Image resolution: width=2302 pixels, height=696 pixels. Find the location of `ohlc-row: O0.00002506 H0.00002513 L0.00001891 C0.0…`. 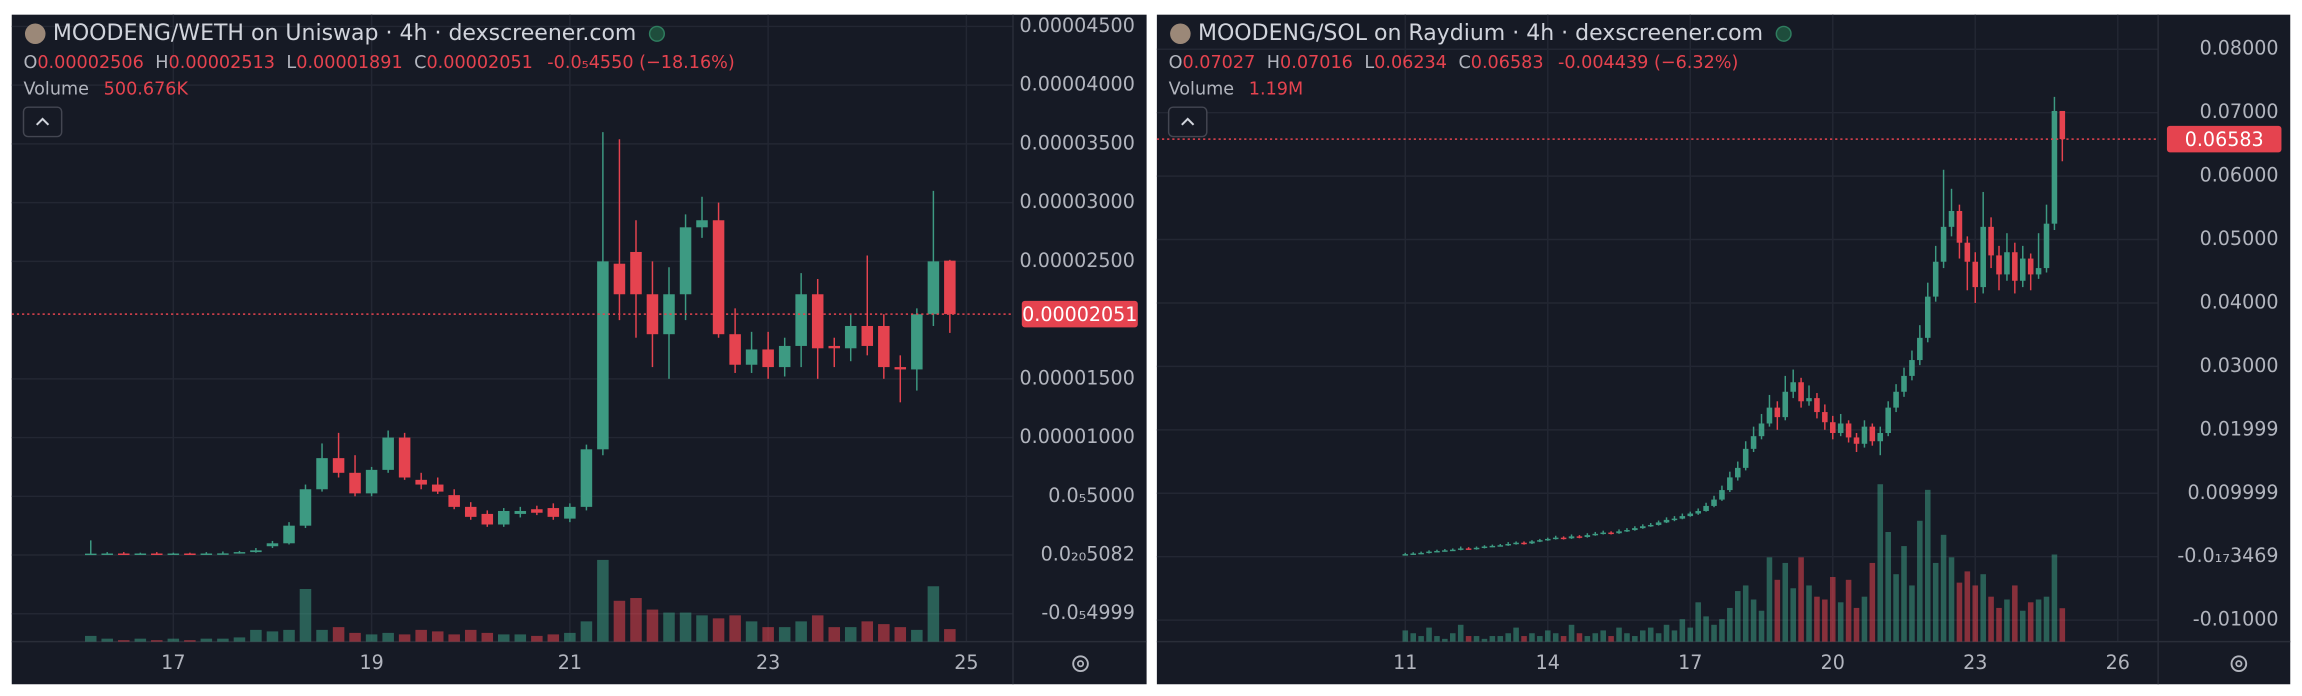

ohlc-row: O0.00002506 H0.00002513 L0.00001891 C0.0… is located at coordinates (378, 63).